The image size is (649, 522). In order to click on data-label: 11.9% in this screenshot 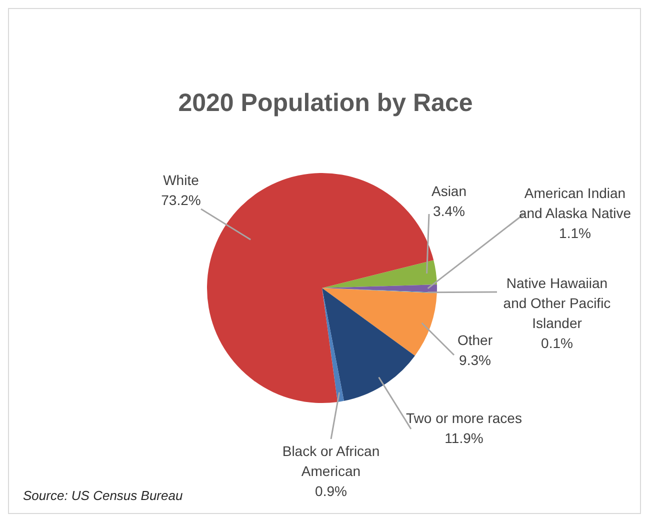, I will do `click(464, 438)`.